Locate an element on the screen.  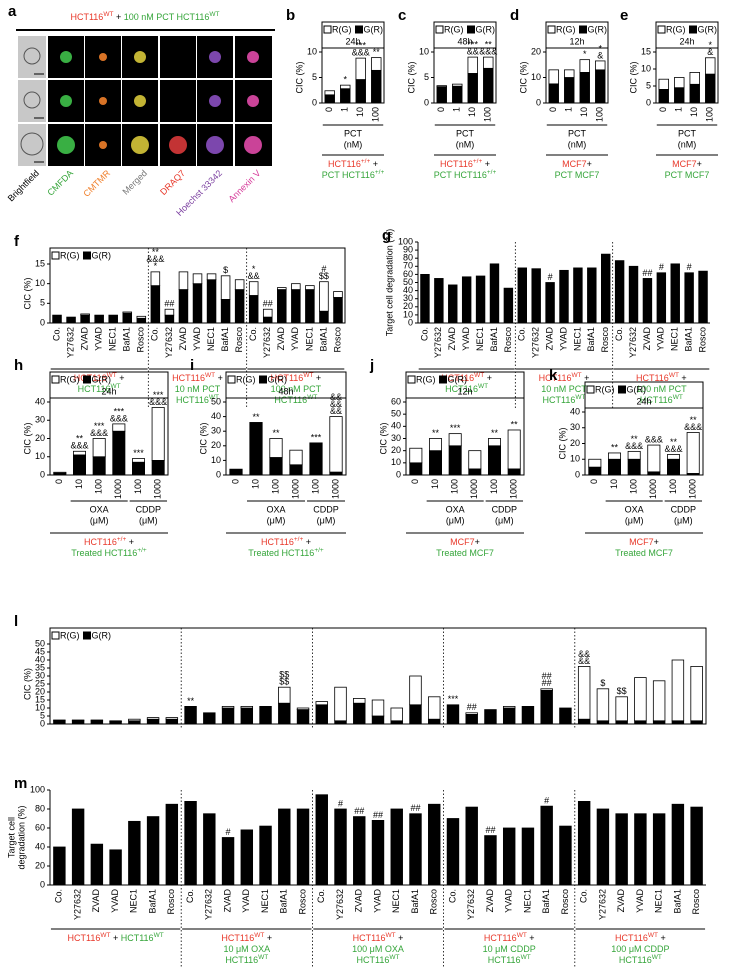
y-axis-label: CIC (%) is located at coordinates (27, 294).